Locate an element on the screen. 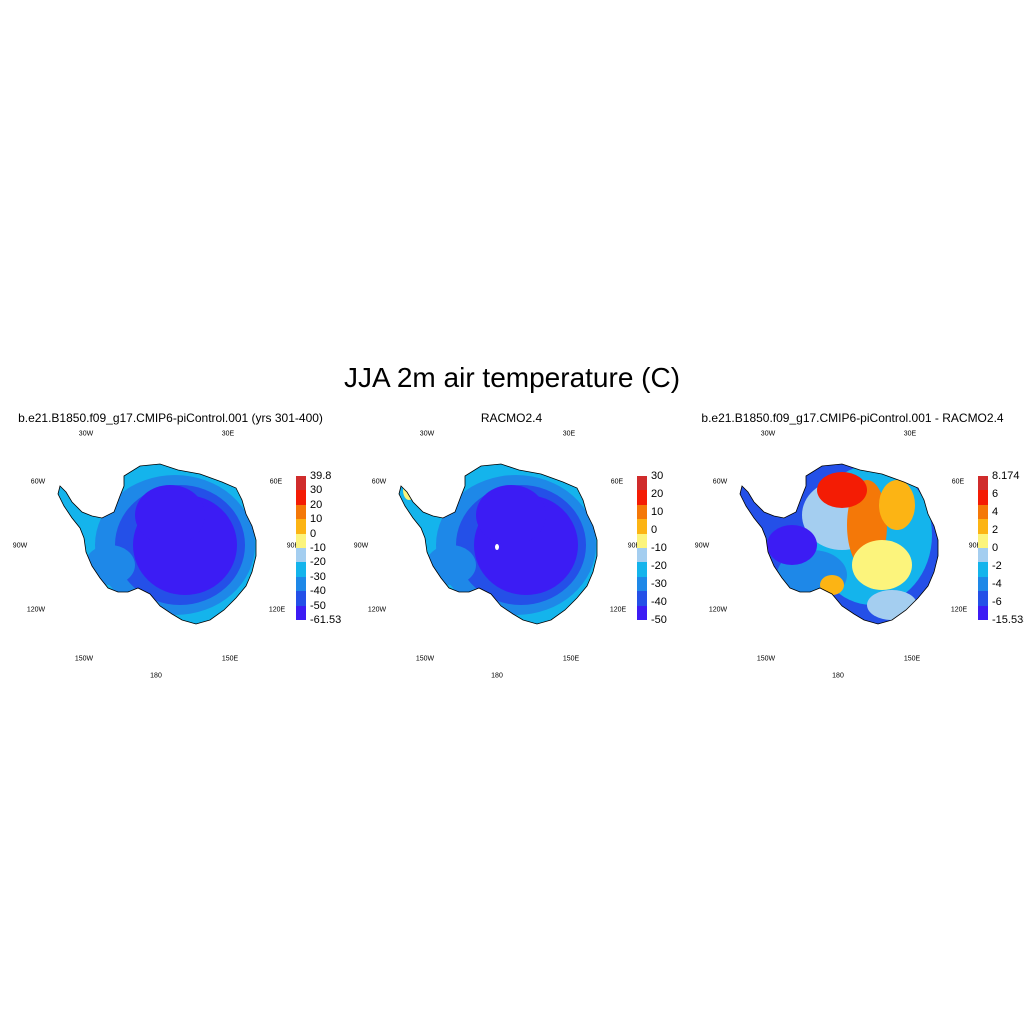 This screenshot has height=1024, width=1024. colorbar-label: -4 is located at coordinates (997, 584).